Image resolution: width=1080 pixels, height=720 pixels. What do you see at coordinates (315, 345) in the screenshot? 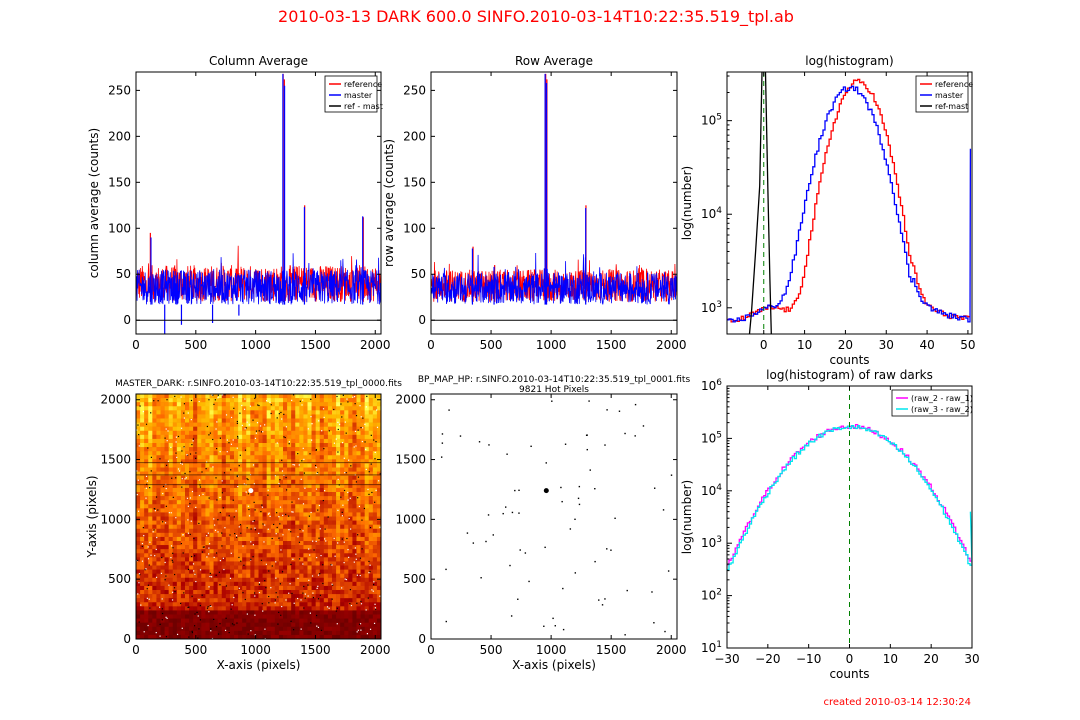
I see `x-tick-label: 1500` at bounding box center [315, 345].